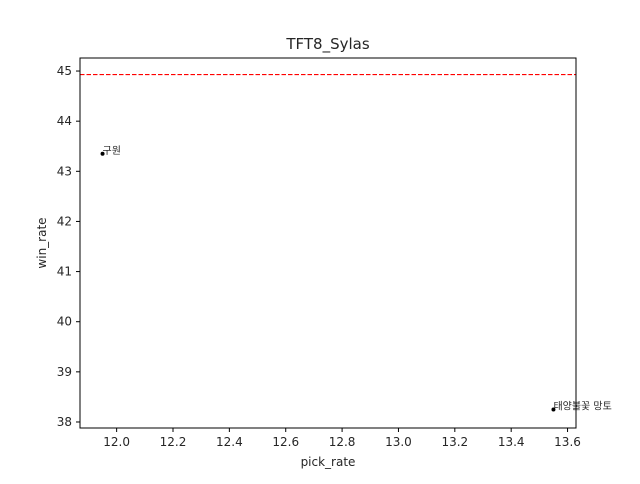 The image size is (640, 484). I want to click on x-tick-label: 12.8, so click(342, 442).